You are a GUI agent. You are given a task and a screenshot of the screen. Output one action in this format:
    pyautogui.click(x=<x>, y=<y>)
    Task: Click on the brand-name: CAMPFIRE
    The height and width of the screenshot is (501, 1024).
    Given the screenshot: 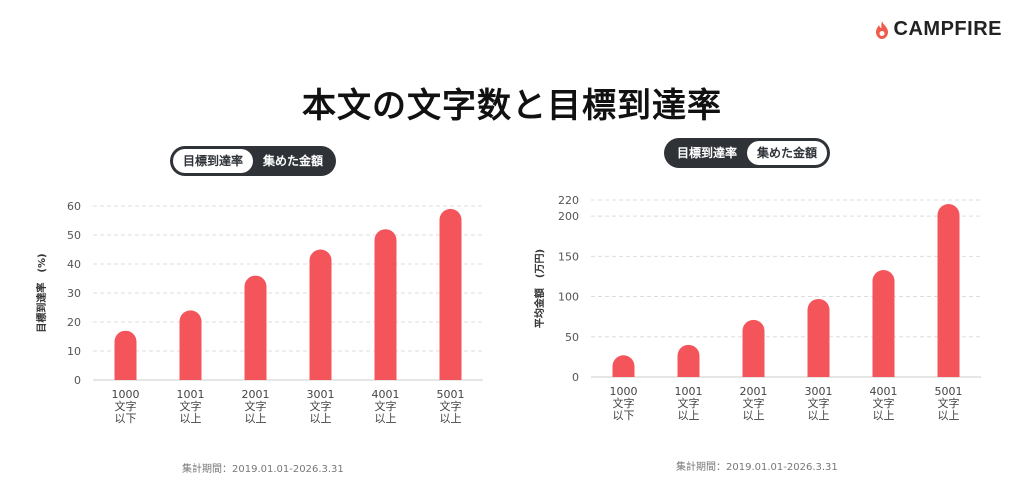 What is the action you would take?
    pyautogui.click(x=947, y=29)
    